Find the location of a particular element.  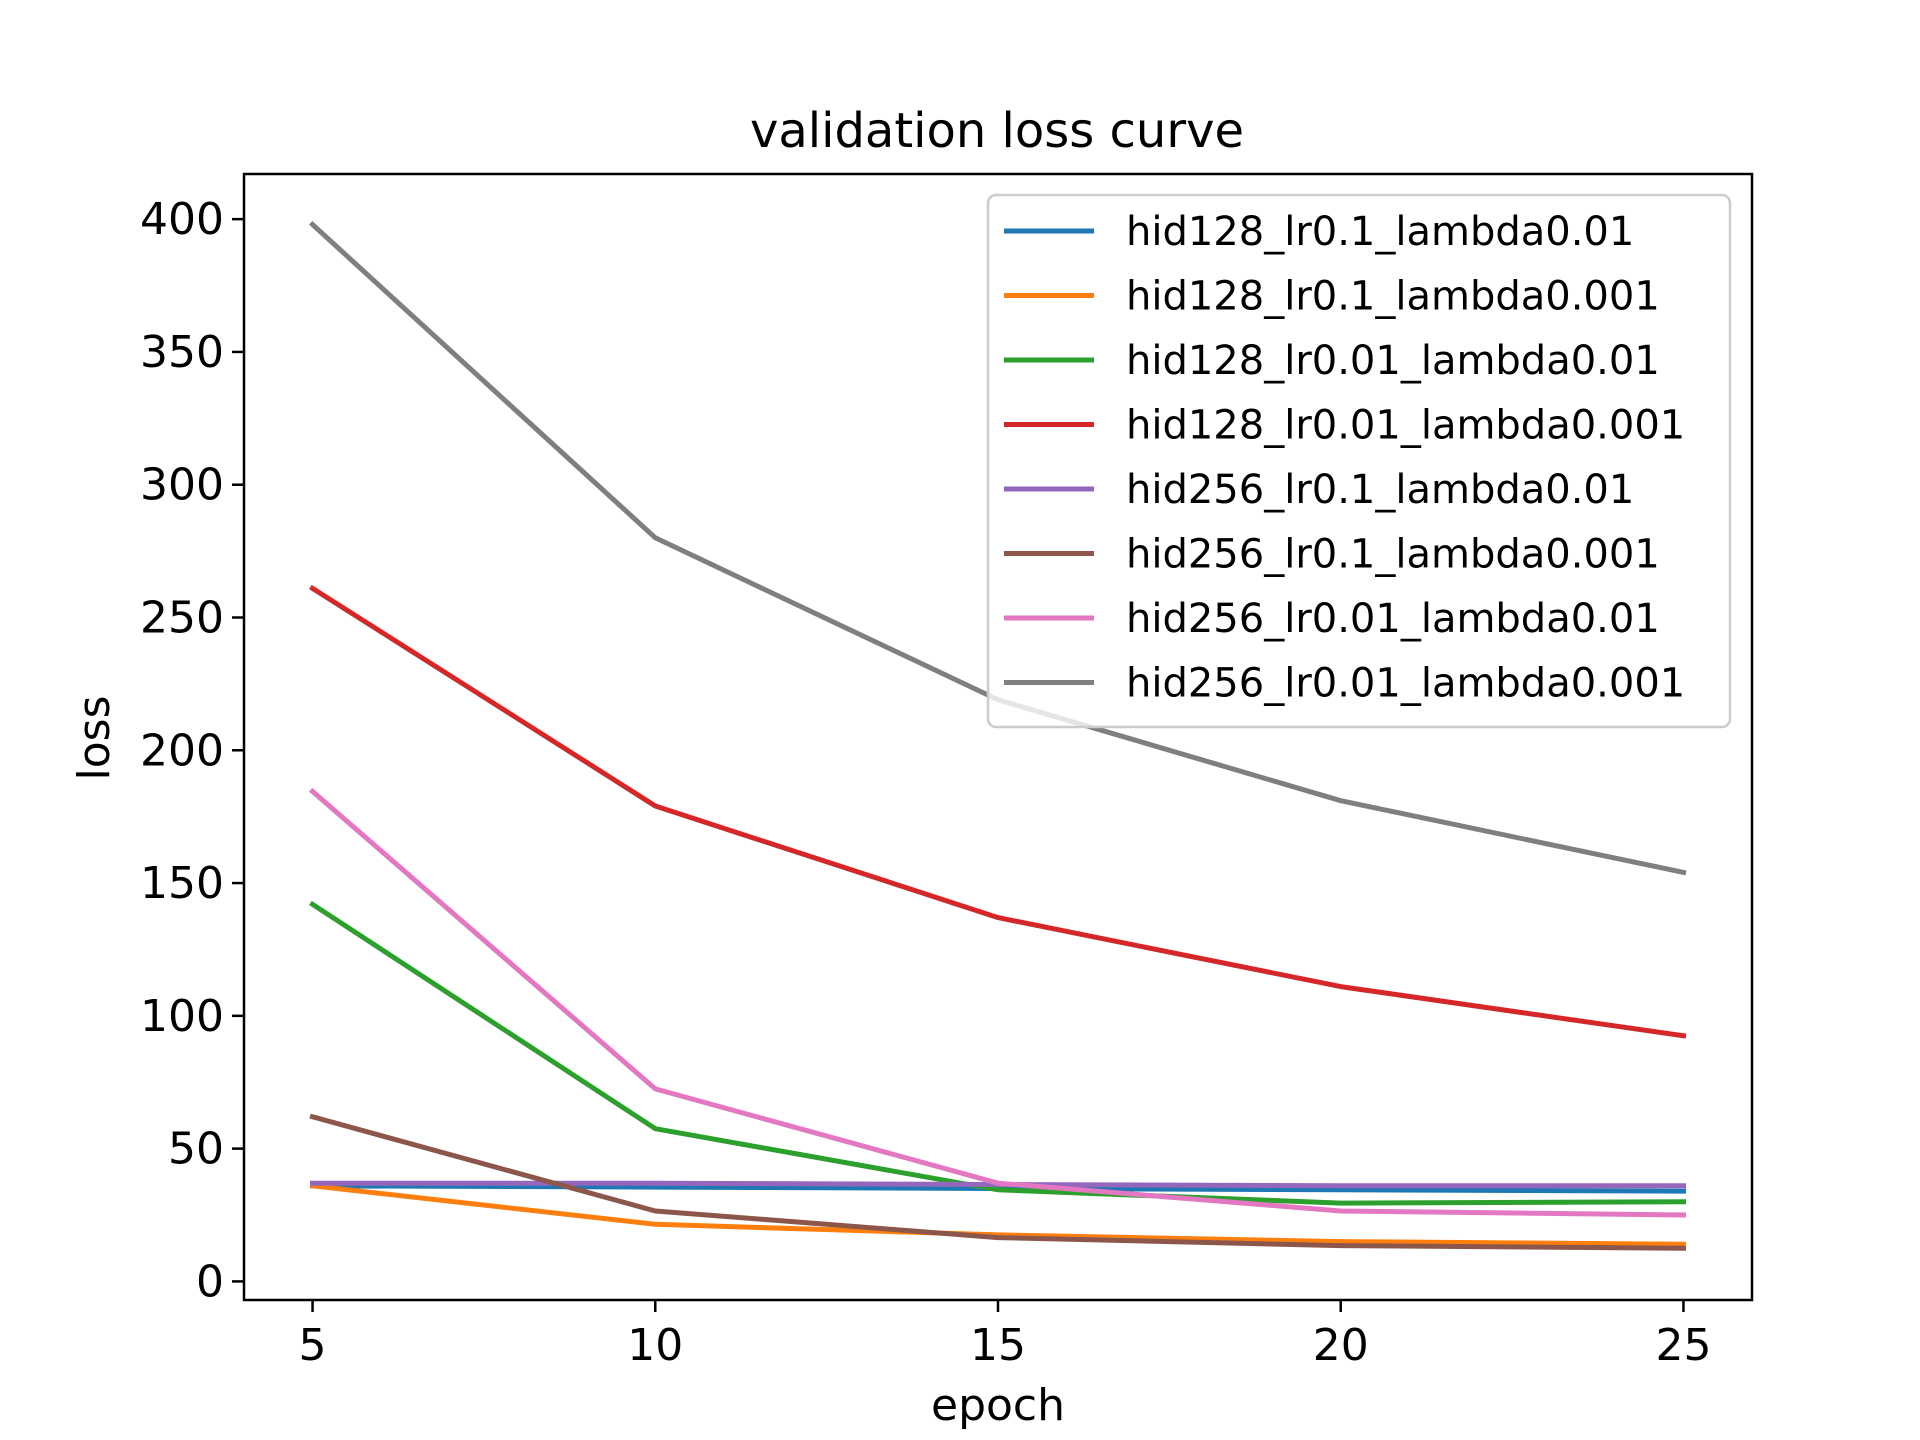

y-tick-label: 250 is located at coordinates (182, 617).